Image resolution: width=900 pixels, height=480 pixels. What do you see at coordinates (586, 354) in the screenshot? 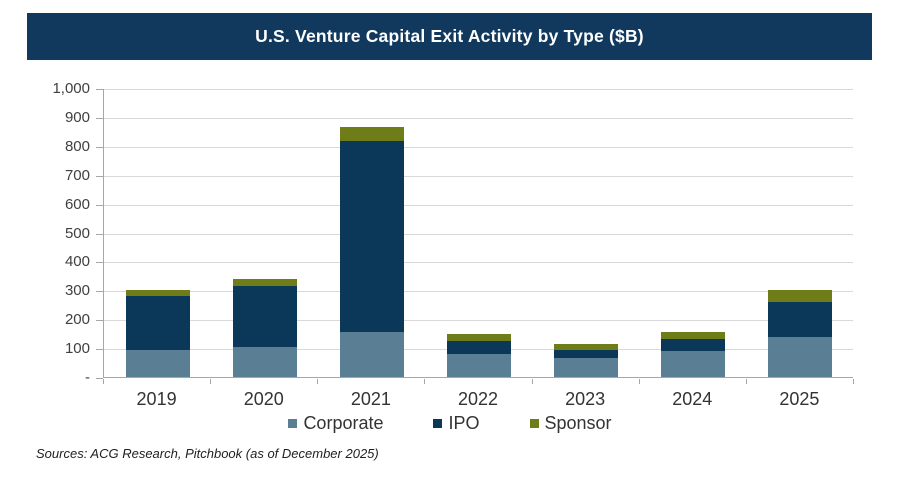
I see `bar-segment-ipo-2023` at bounding box center [586, 354].